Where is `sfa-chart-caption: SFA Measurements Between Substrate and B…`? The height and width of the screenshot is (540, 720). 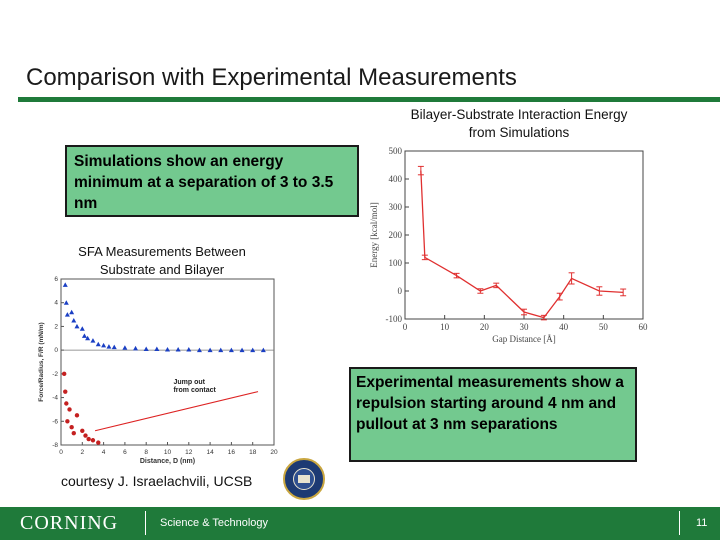 sfa-chart-caption: SFA Measurements Between Substrate and B… is located at coordinates (162, 260).